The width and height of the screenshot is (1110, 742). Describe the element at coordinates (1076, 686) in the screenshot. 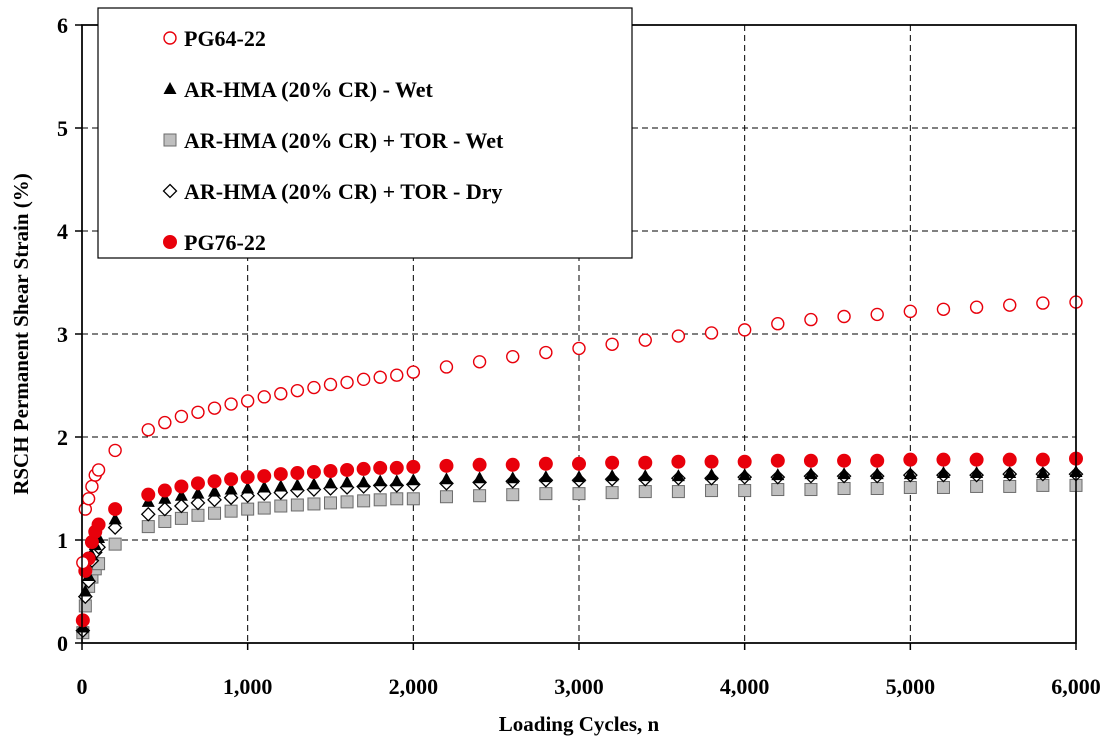

I see `x-tick-label: 6,000` at that location.